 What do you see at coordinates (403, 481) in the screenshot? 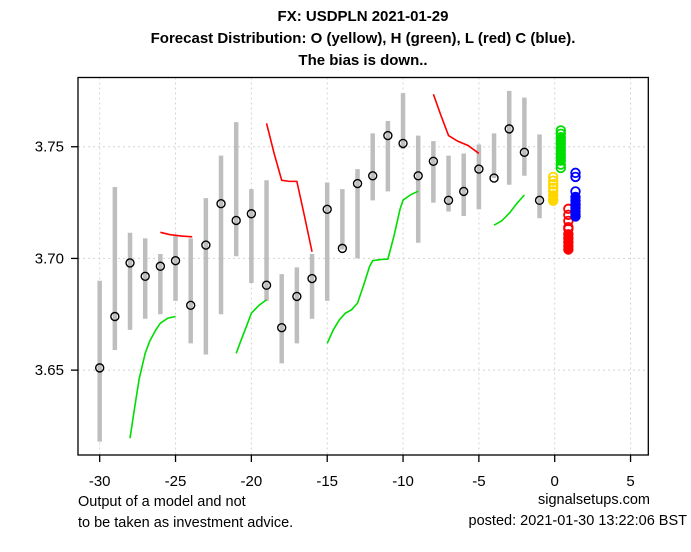
I see `x-tick-label: -10` at bounding box center [403, 481].